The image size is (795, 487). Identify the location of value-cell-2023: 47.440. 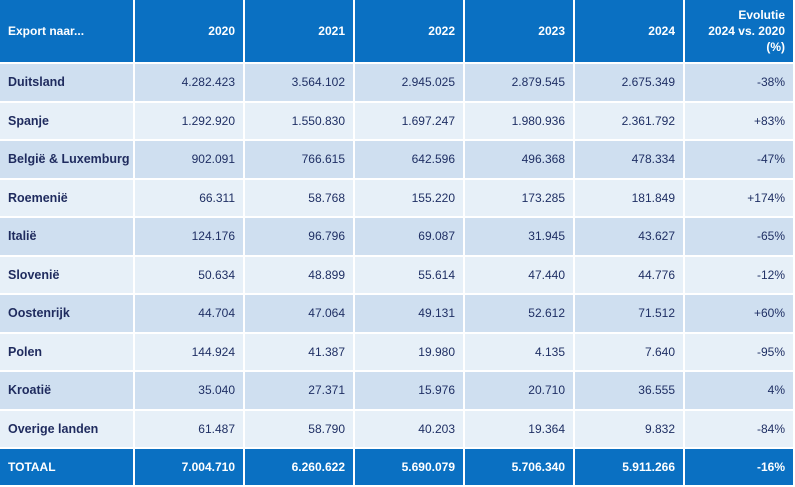
(520, 275).